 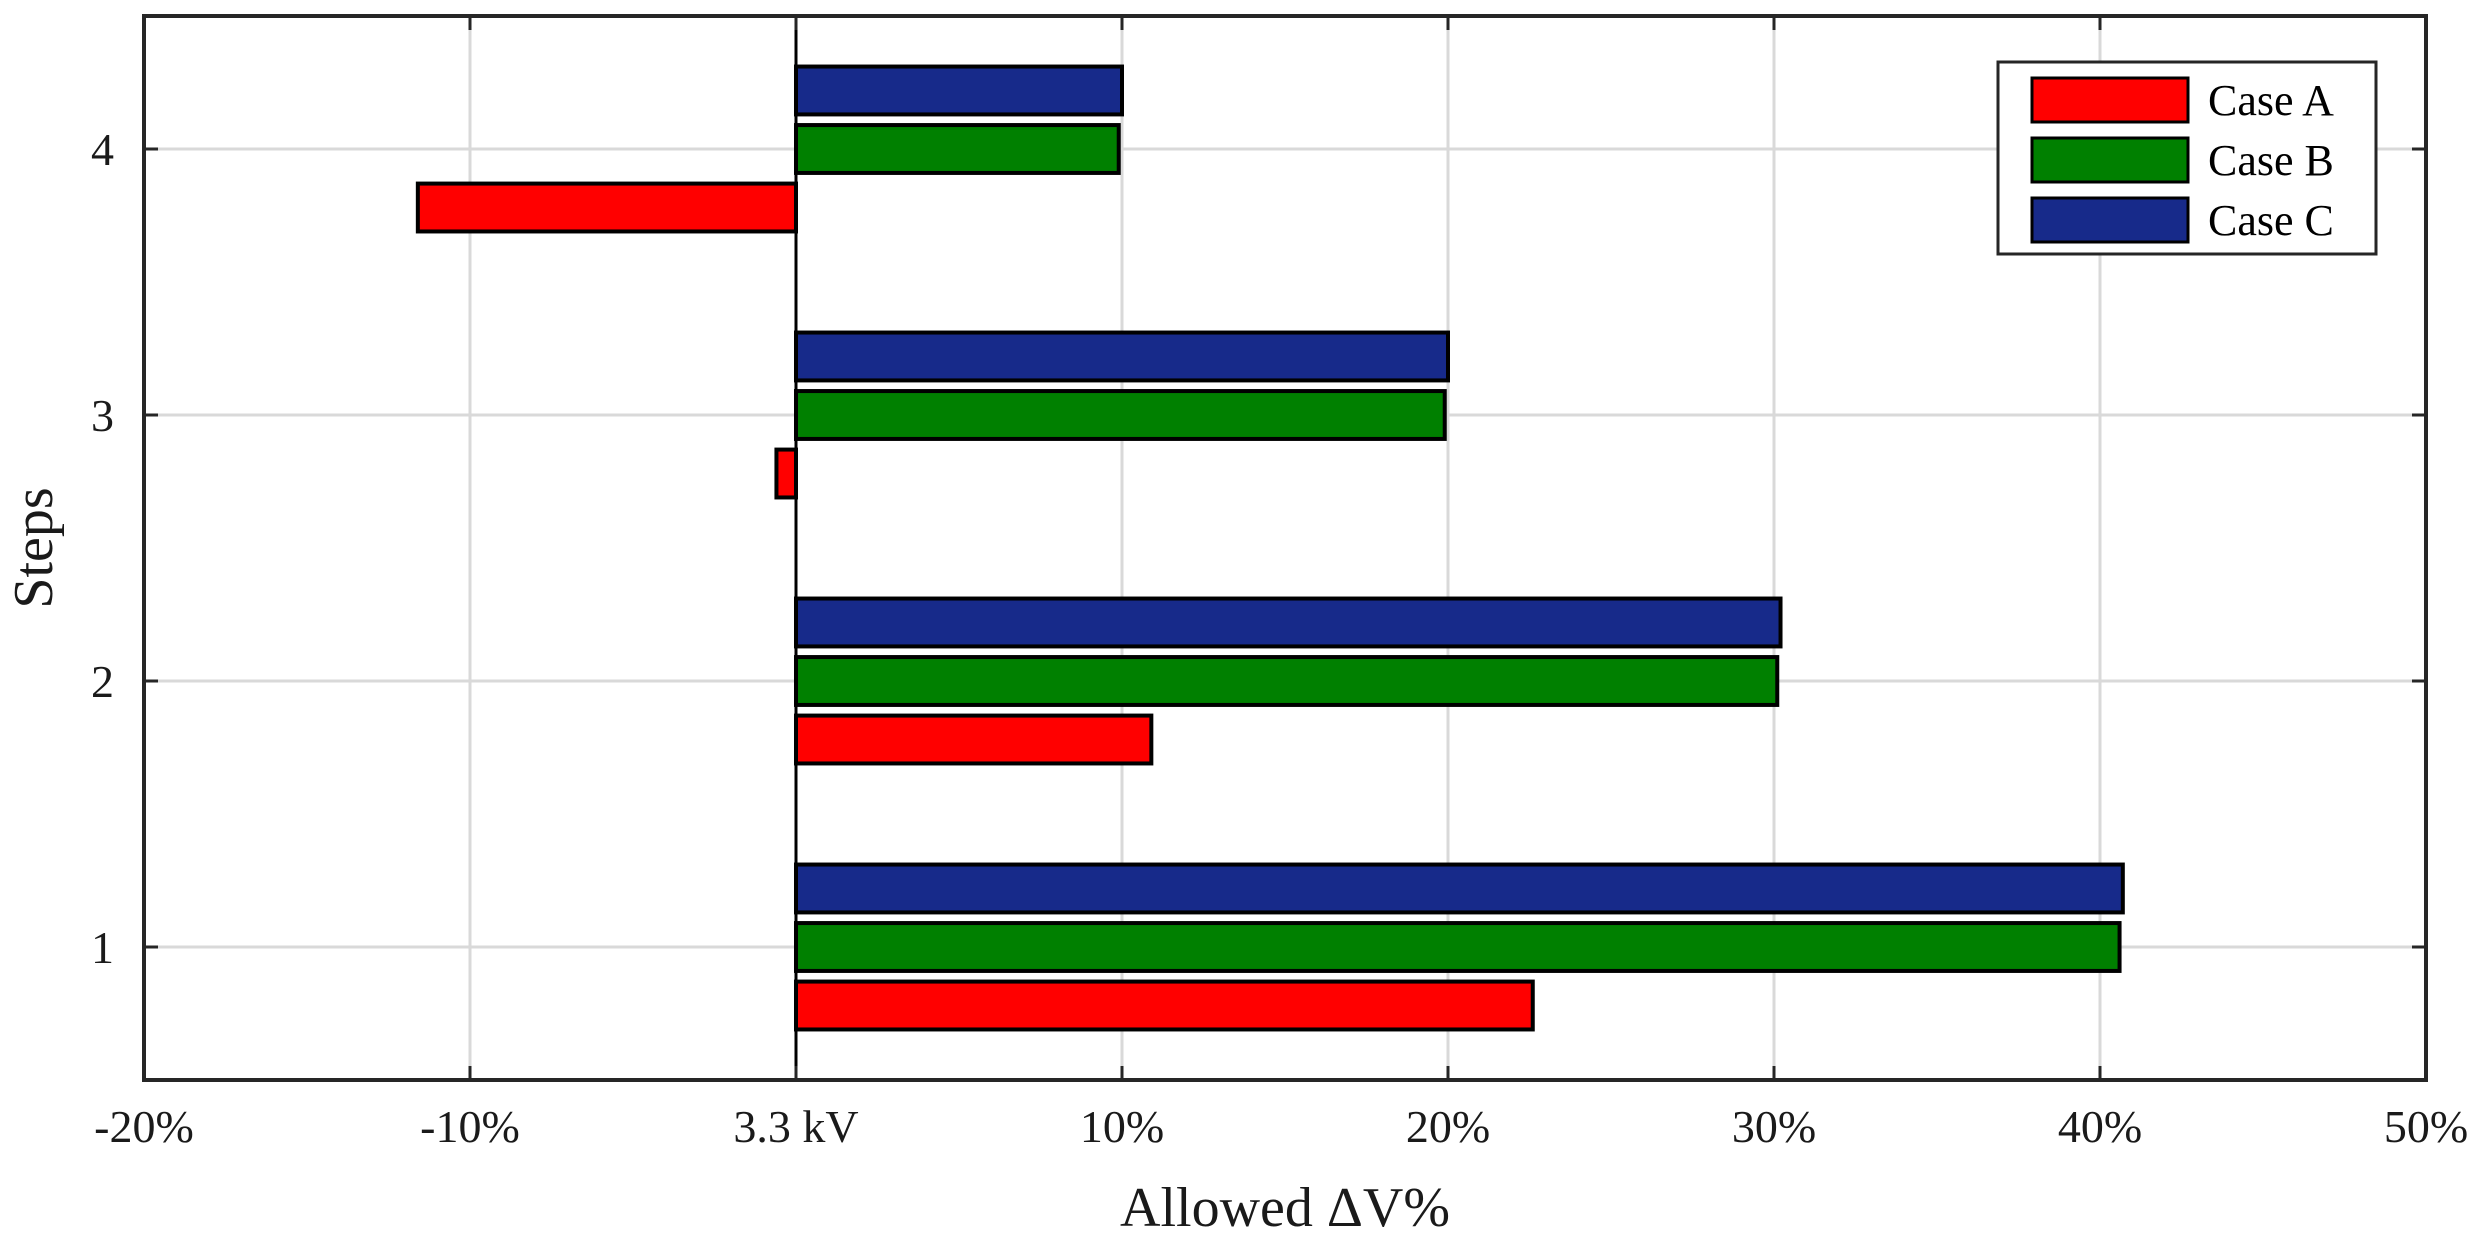 I want to click on legend-swatch-case-a, so click(x=2110, y=100).